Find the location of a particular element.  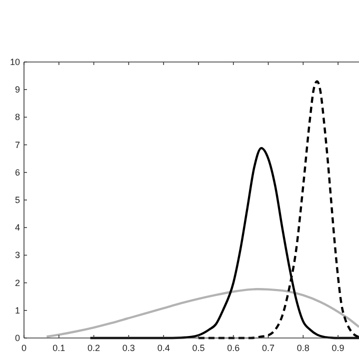

x-tick-label: 0 is located at coordinates (24, 348).